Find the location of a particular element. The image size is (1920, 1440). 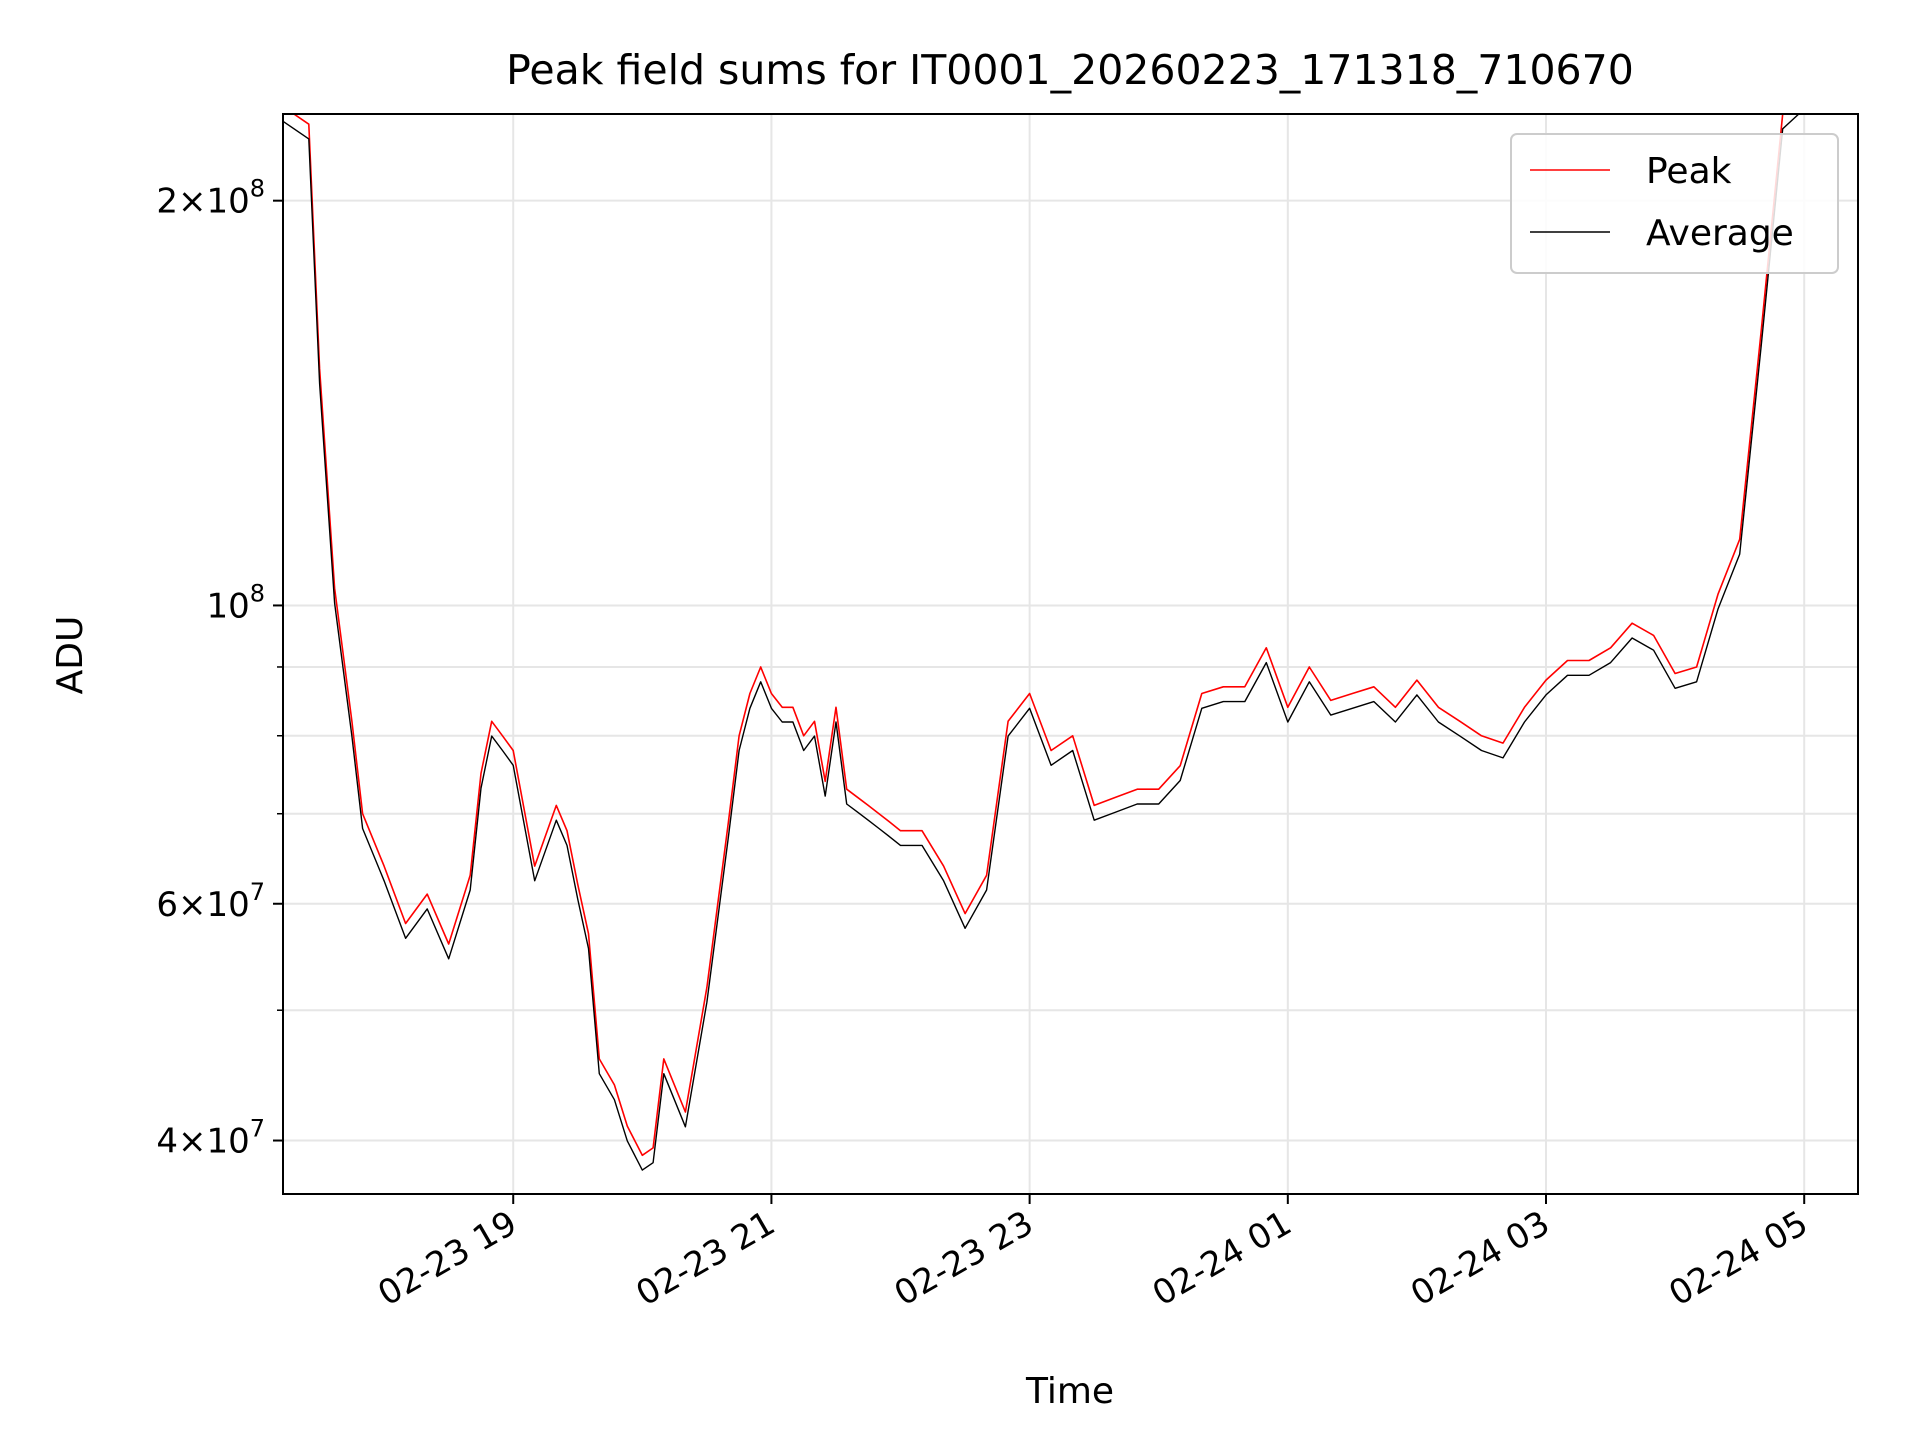

y-tick-label: 4×10⁷ is located at coordinates (210, 1138).